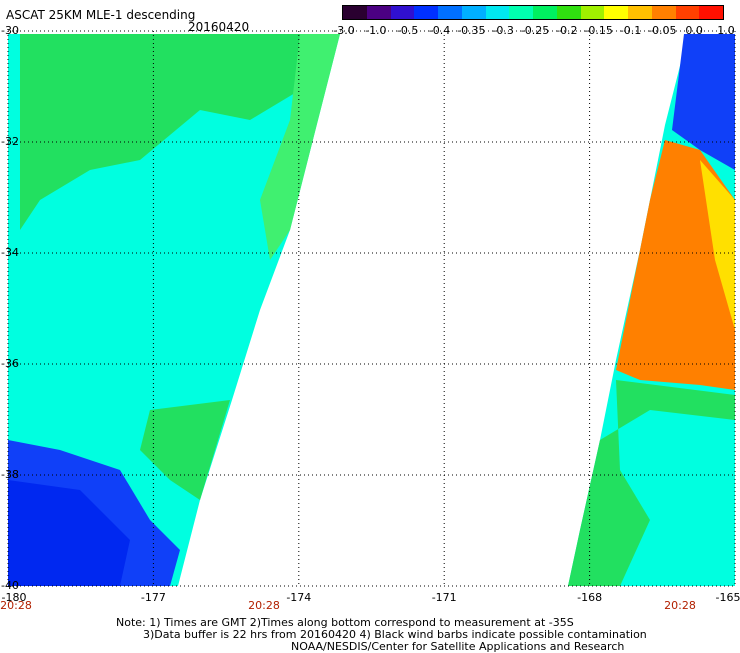 This screenshot has width=740, height=653. Describe the element at coordinates (590, 597) in the screenshot. I see `lon-tick-label: -168` at that location.